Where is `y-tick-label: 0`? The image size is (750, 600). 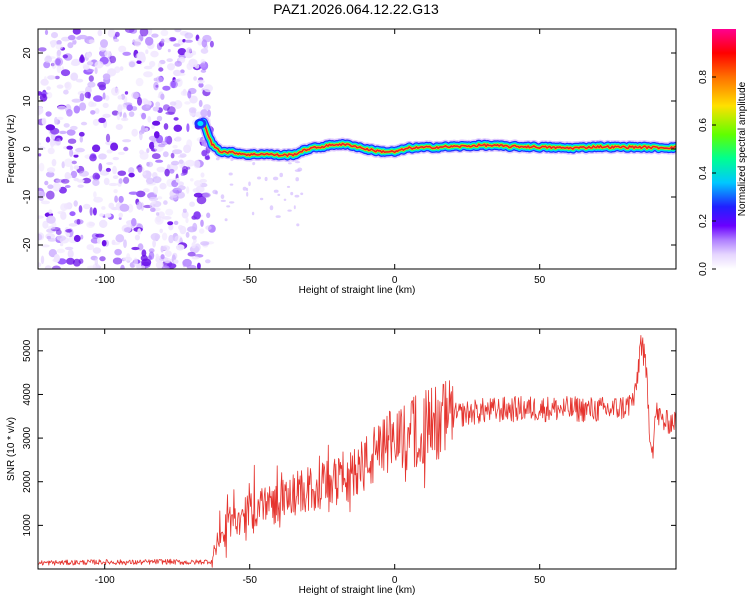 y-tick-label: 0 is located at coordinates (27, 149).